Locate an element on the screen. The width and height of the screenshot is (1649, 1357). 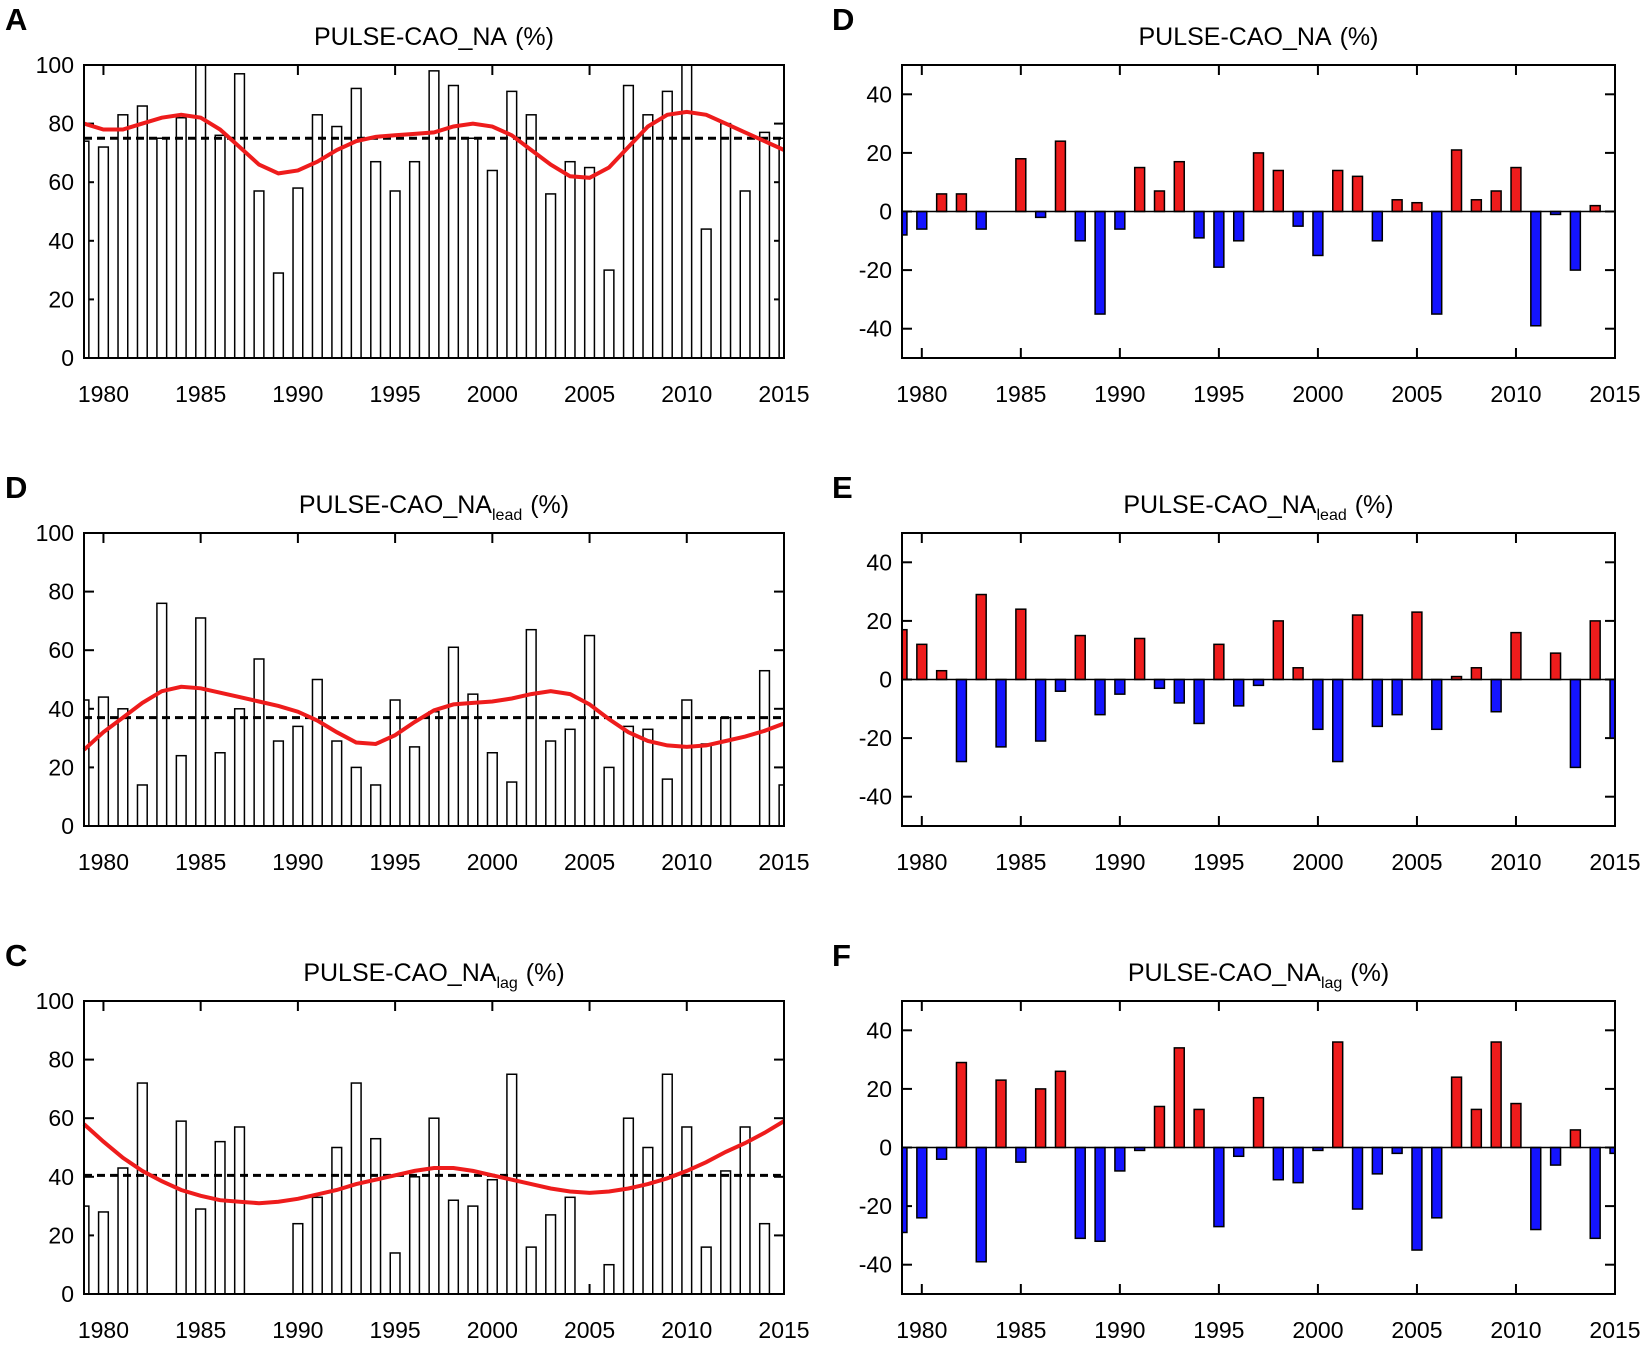
chart-title: PULSE-CAO_NAlag (%) is located at coordinates (1258, 975).